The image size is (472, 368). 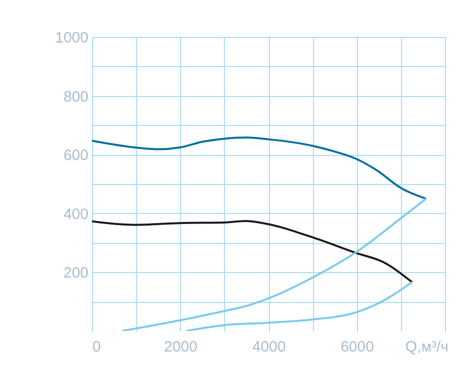 What do you see at coordinates (357, 347) in the screenshot?
I see `x-tick-label: 6000` at bounding box center [357, 347].